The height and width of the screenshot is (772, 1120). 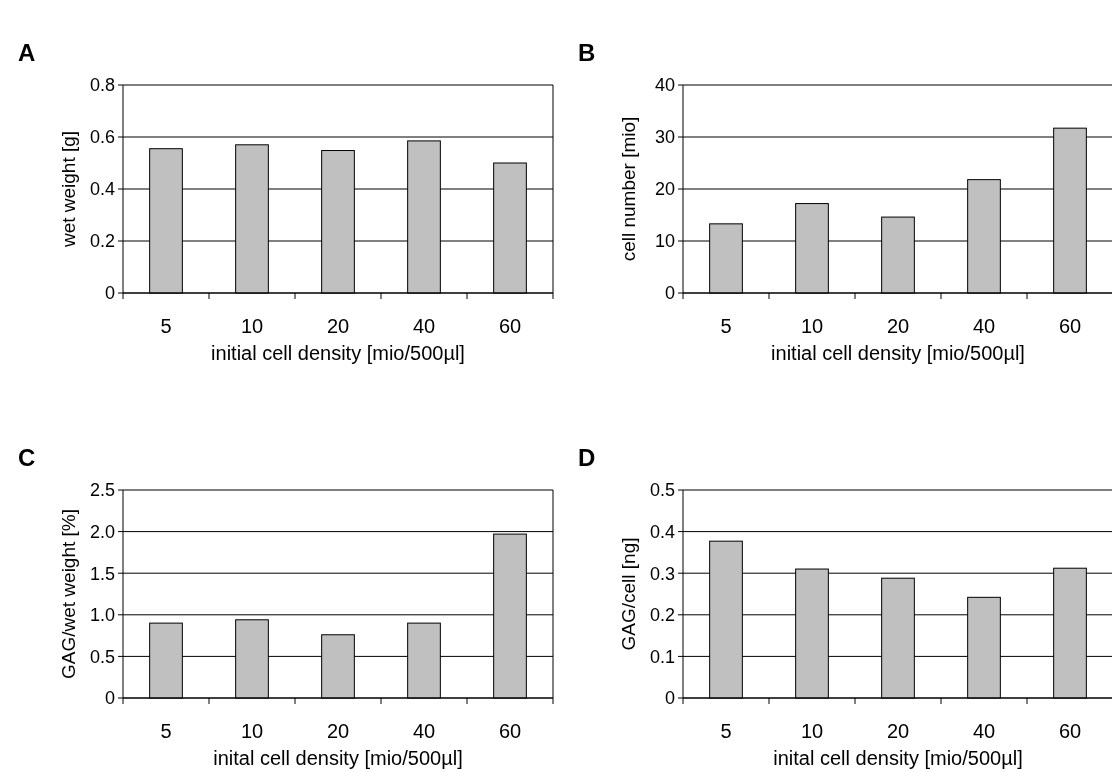 What do you see at coordinates (628, 189) in the screenshot?
I see `y-axis-title: cell number [mio]` at bounding box center [628, 189].